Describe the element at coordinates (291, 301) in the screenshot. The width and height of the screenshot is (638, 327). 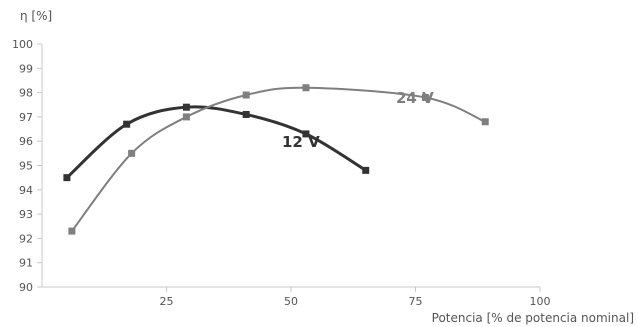
I see `x-tick-label: 50` at that location.